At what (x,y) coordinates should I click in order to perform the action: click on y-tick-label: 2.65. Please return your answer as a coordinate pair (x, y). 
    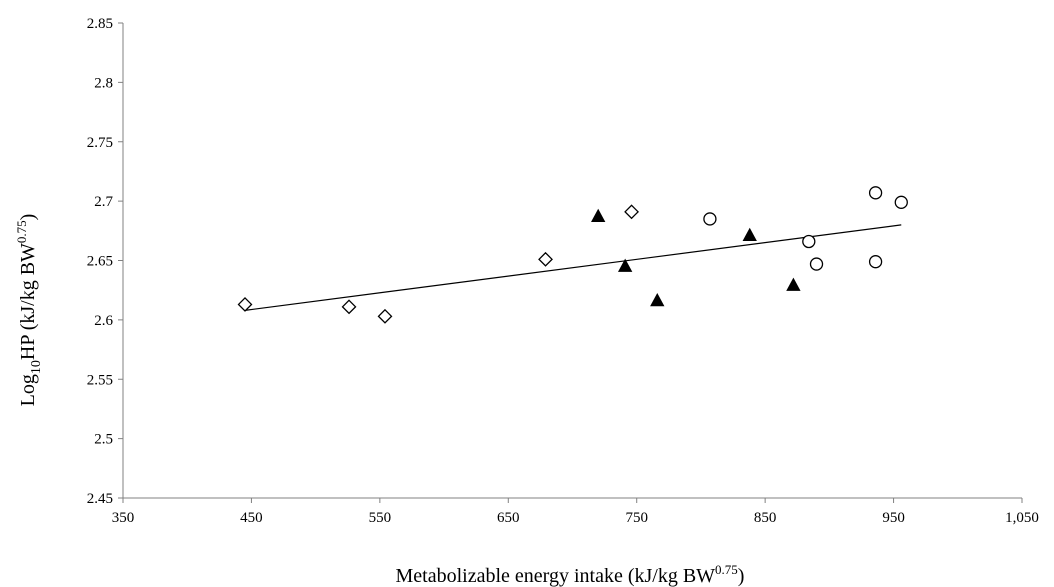
    Looking at the image, I should click on (100, 262).